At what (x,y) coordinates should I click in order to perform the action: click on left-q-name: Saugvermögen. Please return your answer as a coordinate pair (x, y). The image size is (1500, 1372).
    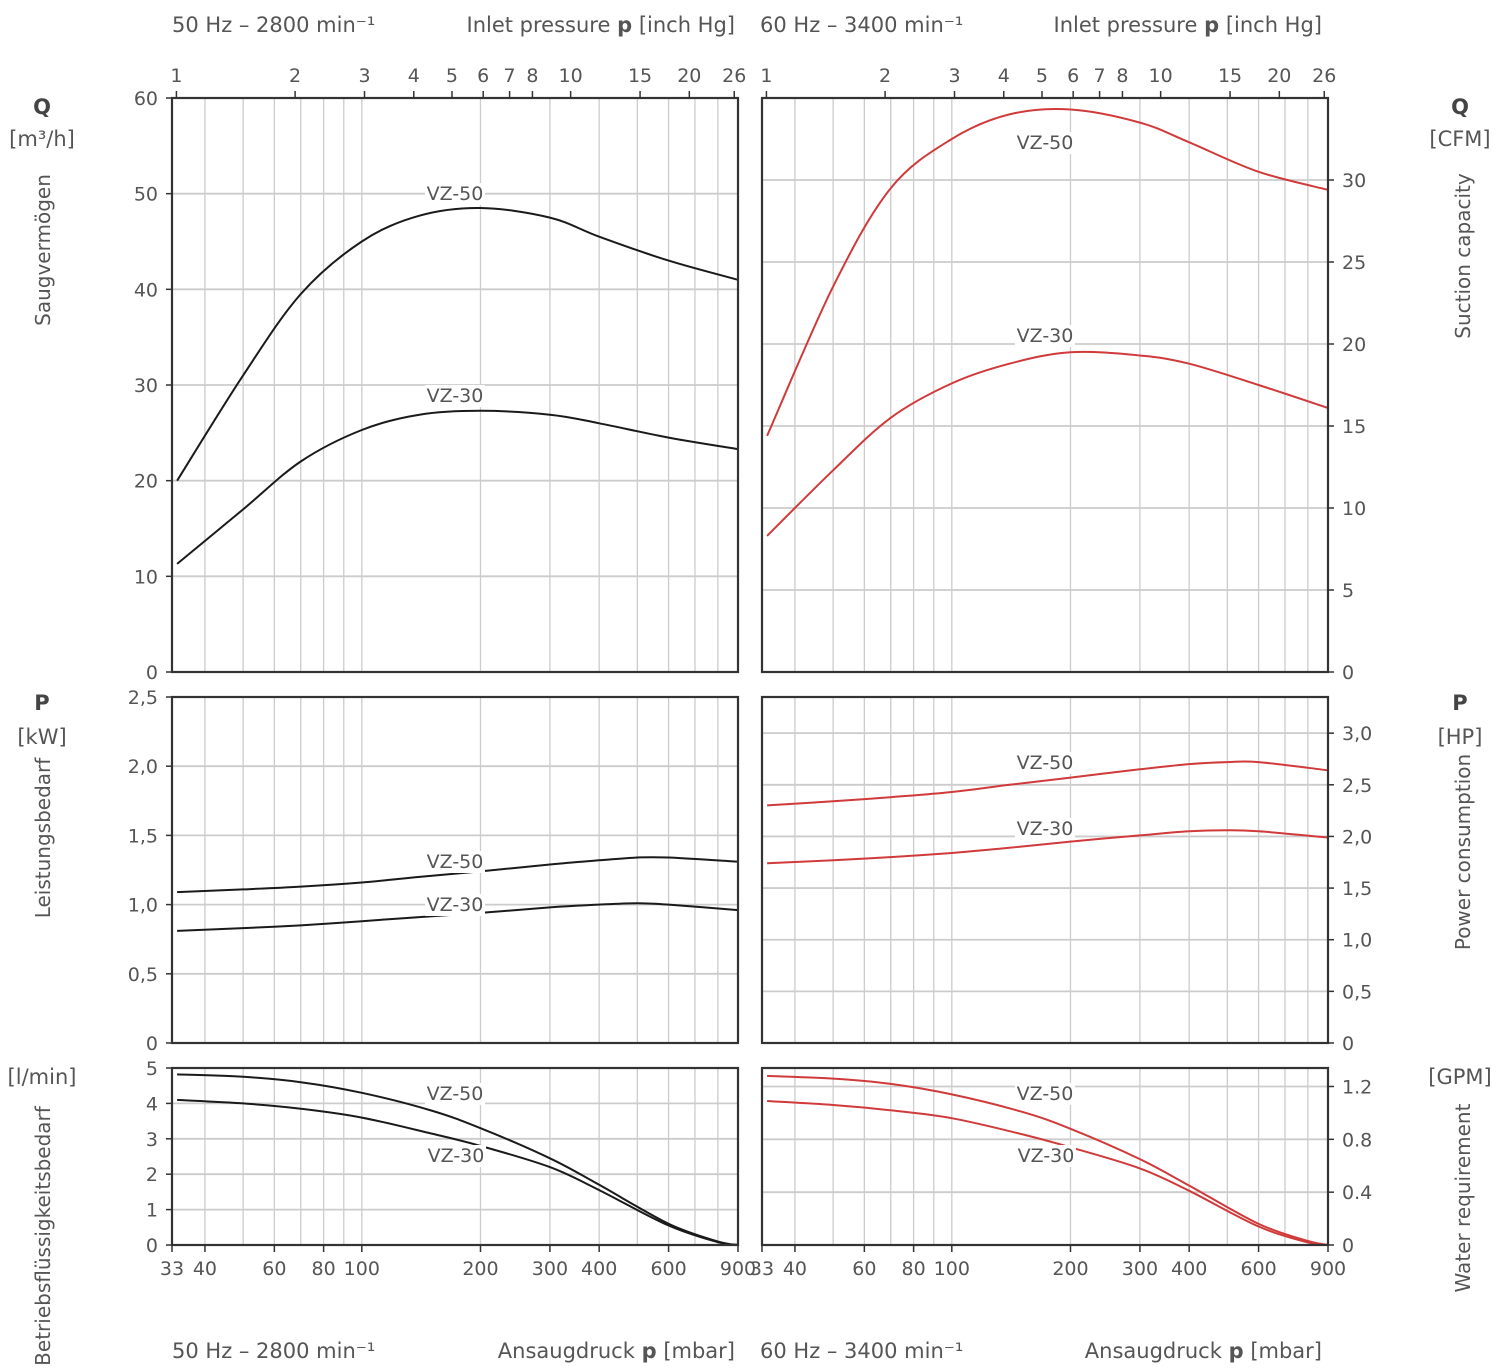
    Looking at the image, I should click on (43, 250).